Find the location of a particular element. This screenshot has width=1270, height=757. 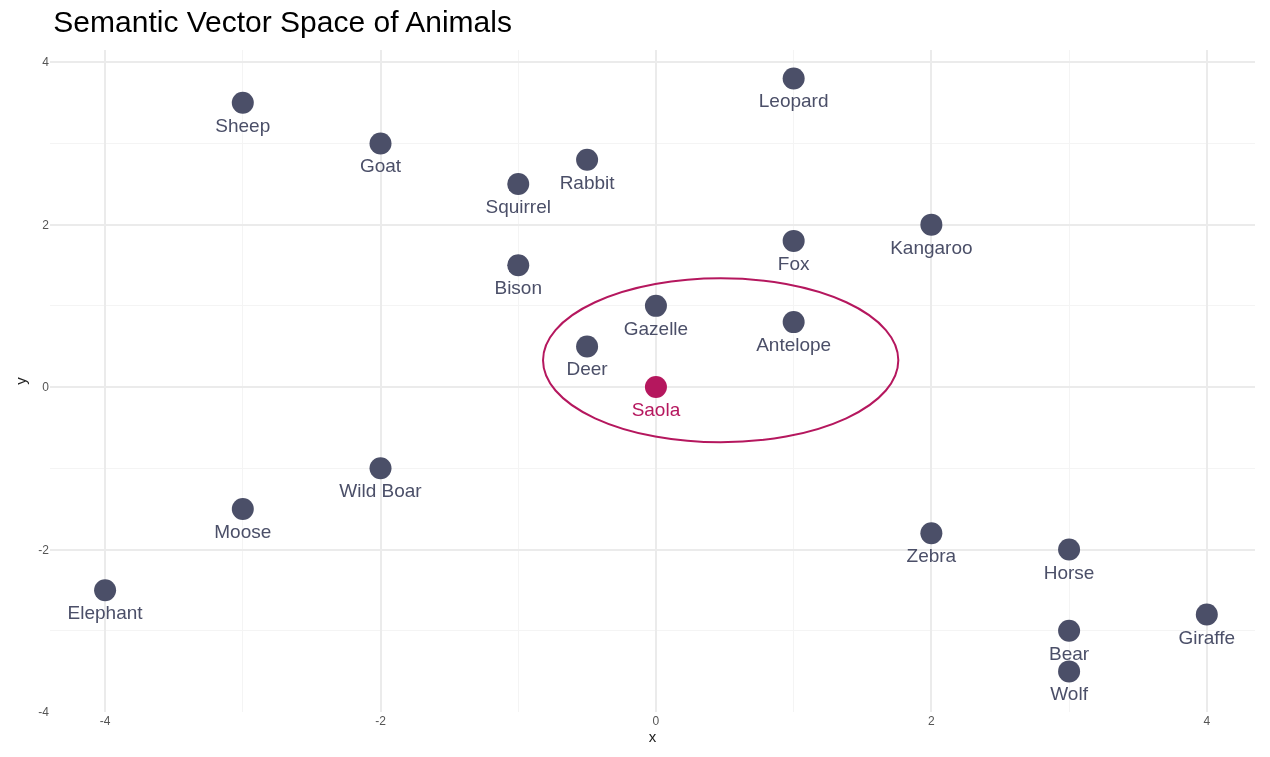

data-label: Deer is located at coordinates (587, 369).